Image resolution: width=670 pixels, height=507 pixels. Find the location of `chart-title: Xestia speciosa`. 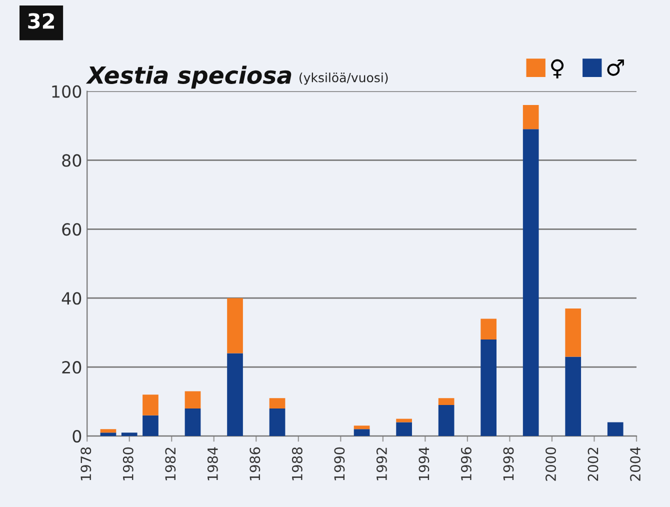

chart-title: Xestia speciosa is located at coordinates (189, 77).